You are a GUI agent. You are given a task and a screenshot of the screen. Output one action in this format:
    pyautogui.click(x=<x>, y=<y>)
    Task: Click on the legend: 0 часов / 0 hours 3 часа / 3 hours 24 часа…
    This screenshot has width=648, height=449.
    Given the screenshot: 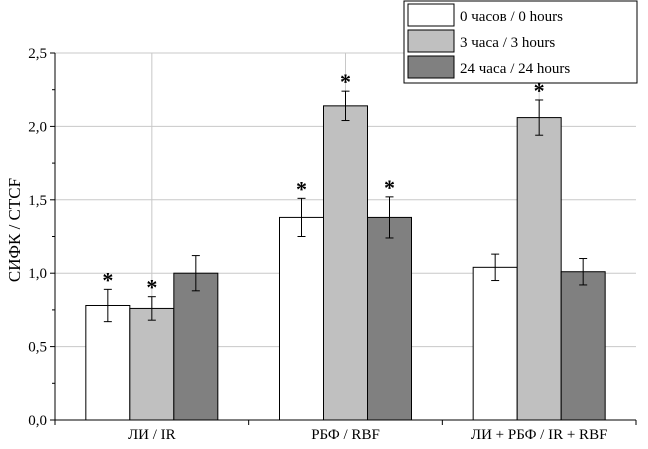 What is the action you would take?
    pyautogui.click(x=520, y=42)
    